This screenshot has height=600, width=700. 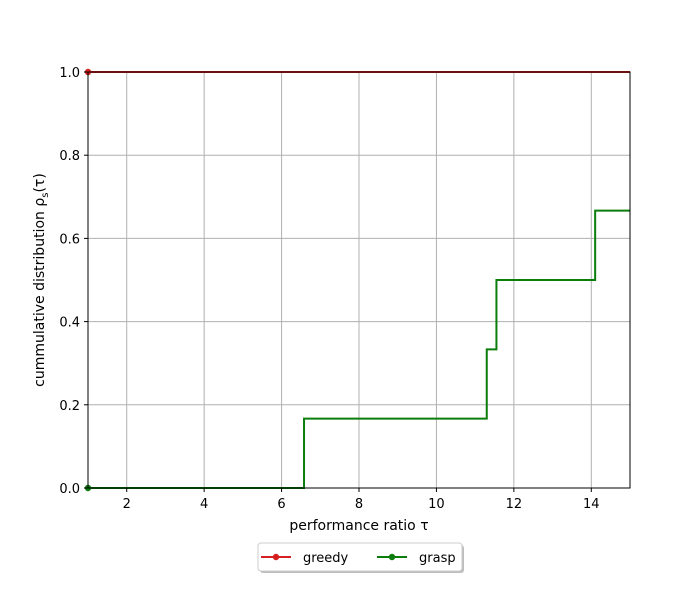 What do you see at coordinates (392, 557) in the screenshot?
I see `legend-marker-grasp` at bounding box center [392, 557].